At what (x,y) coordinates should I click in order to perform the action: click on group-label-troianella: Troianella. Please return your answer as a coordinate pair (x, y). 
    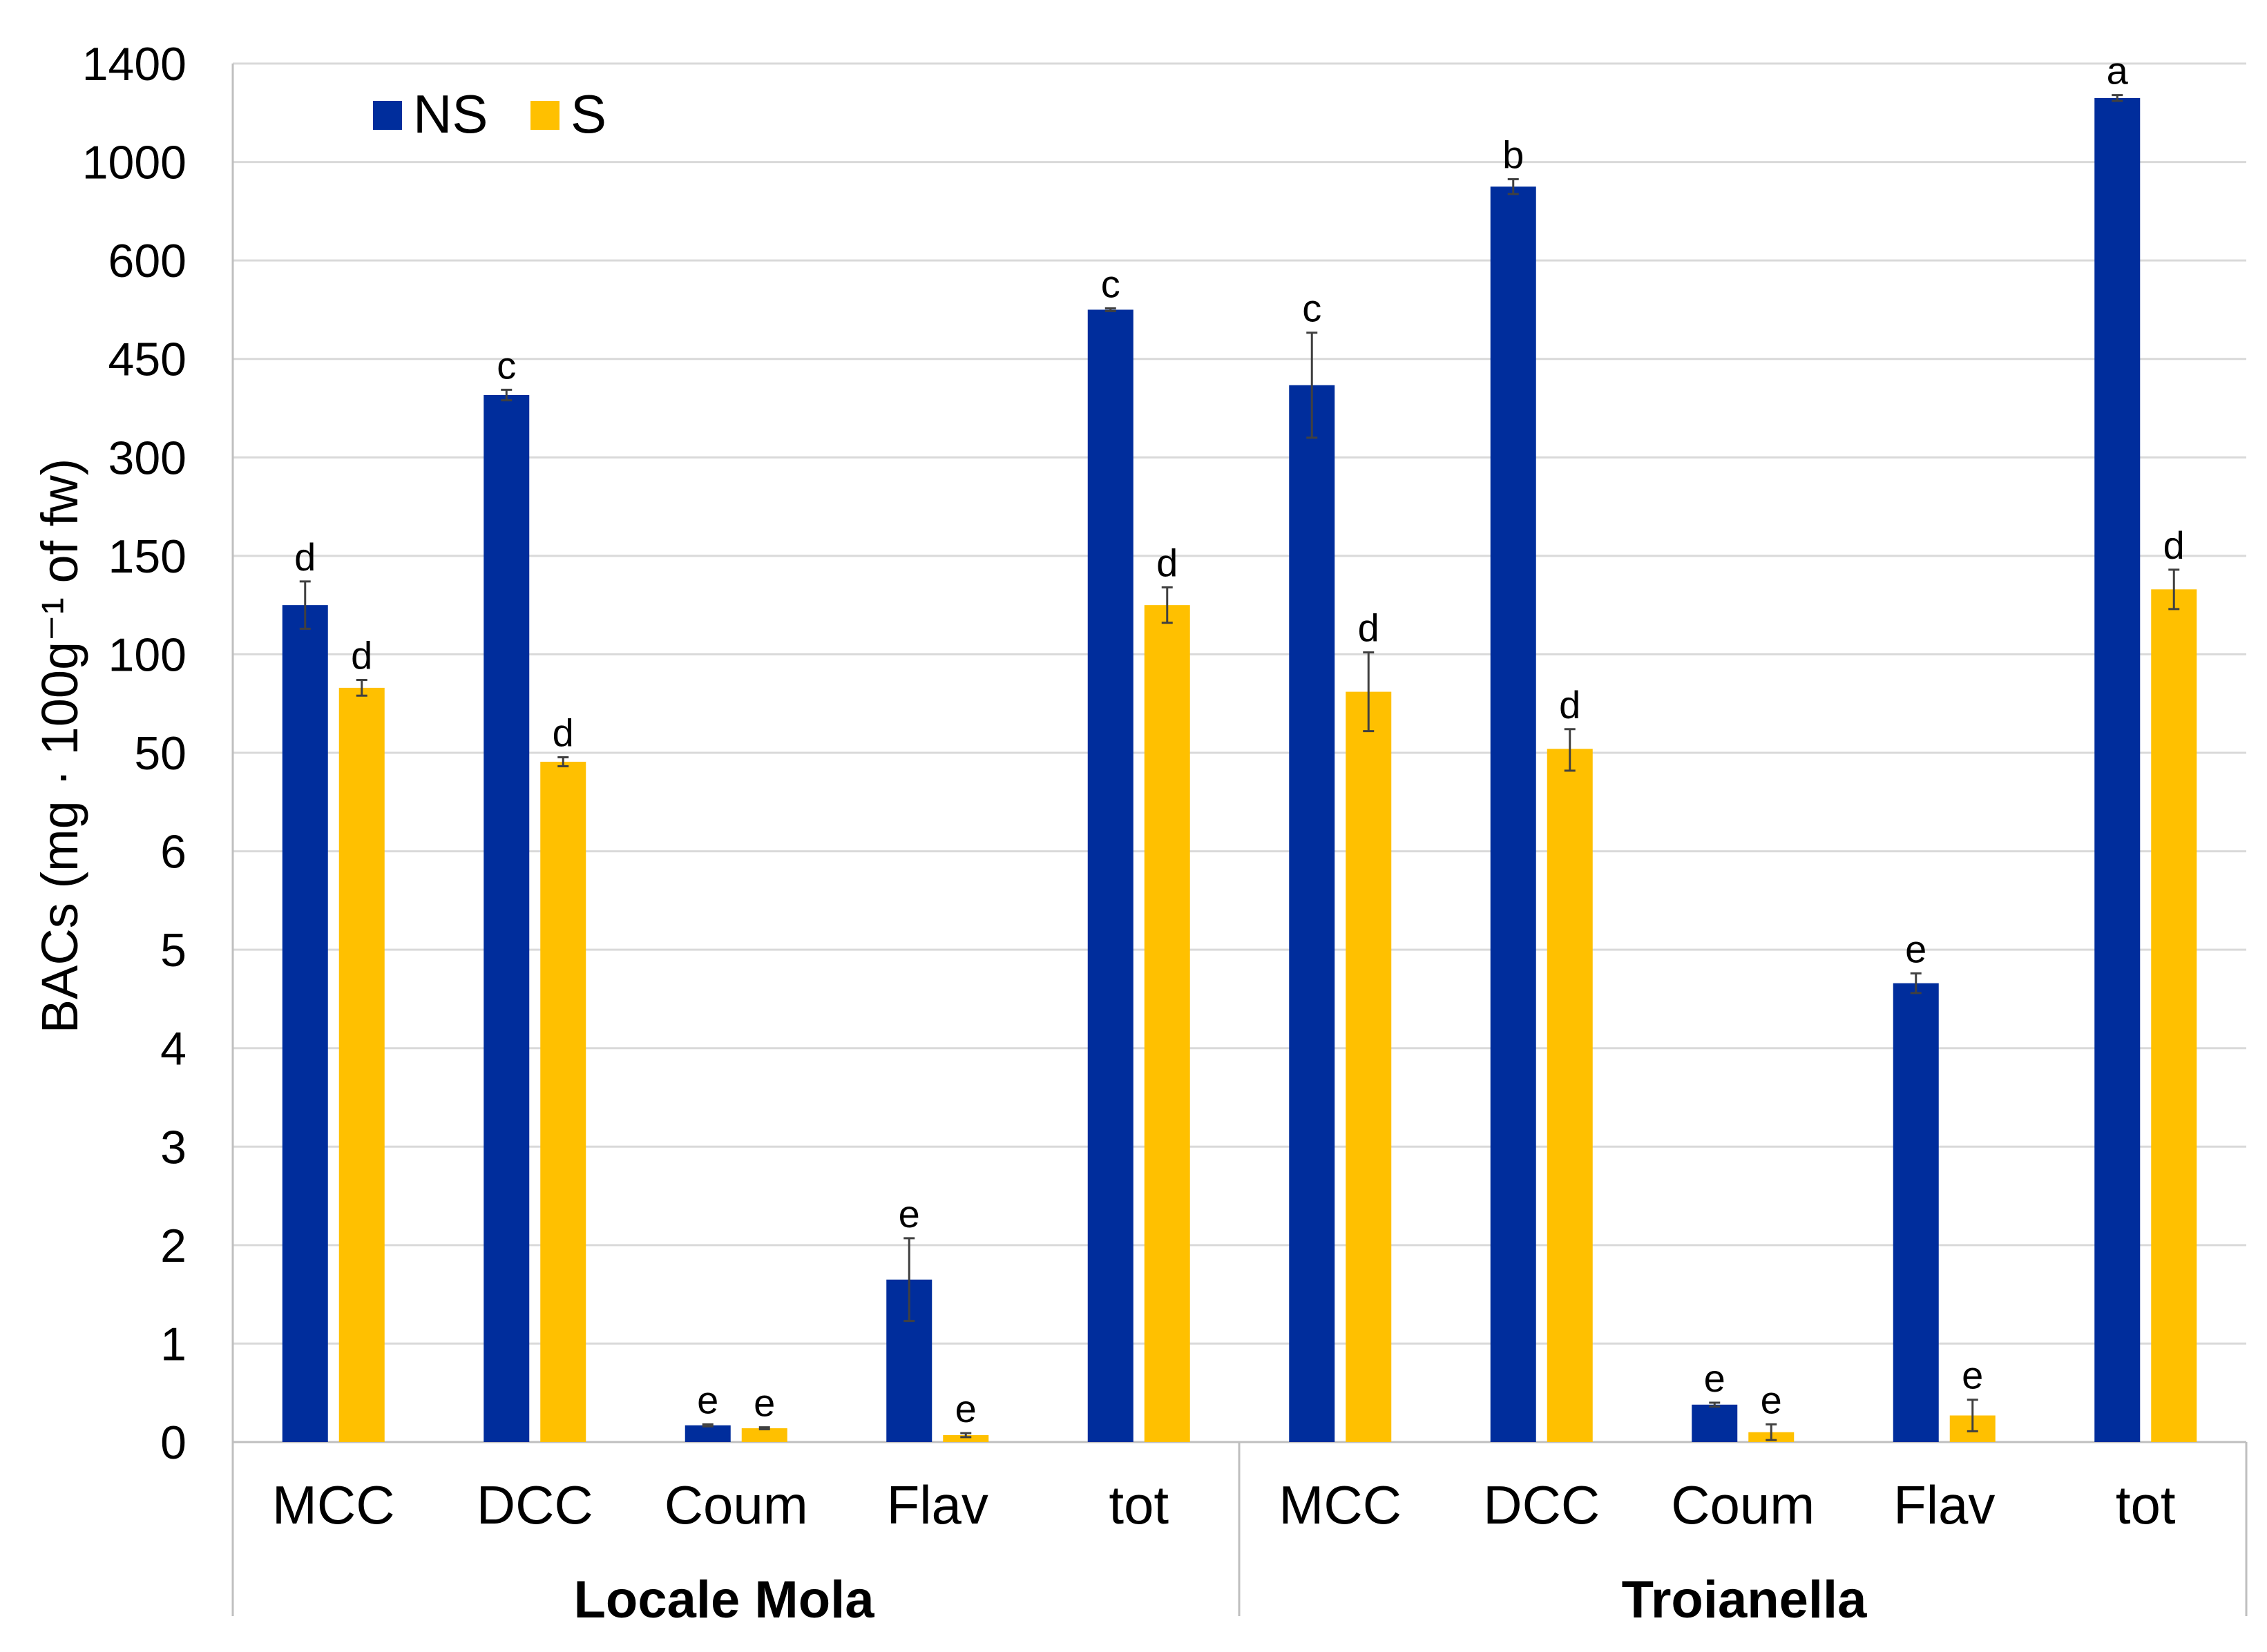
    Looking at the image, I should click on (1745, 1600).